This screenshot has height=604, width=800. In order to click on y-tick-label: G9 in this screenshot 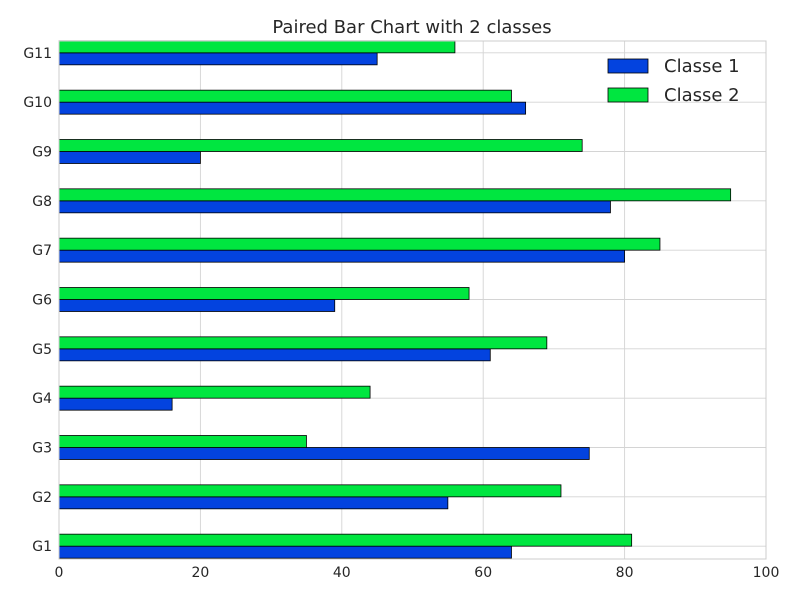, I will do `click(42, 153)`.